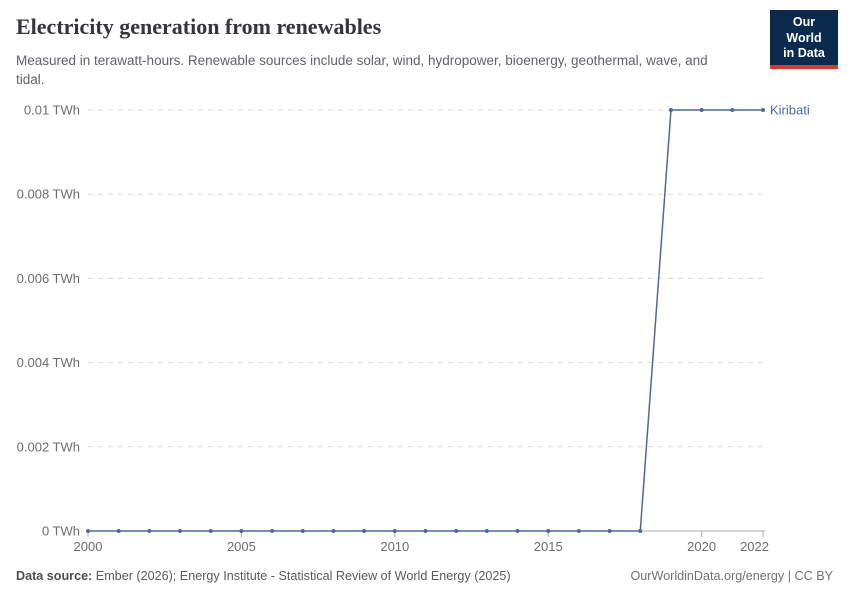  What do you see at coordinates (52, 110) in the screenshot?
I see `y-tick-label: 0.01 TWh` at bounding box center [52, 110].